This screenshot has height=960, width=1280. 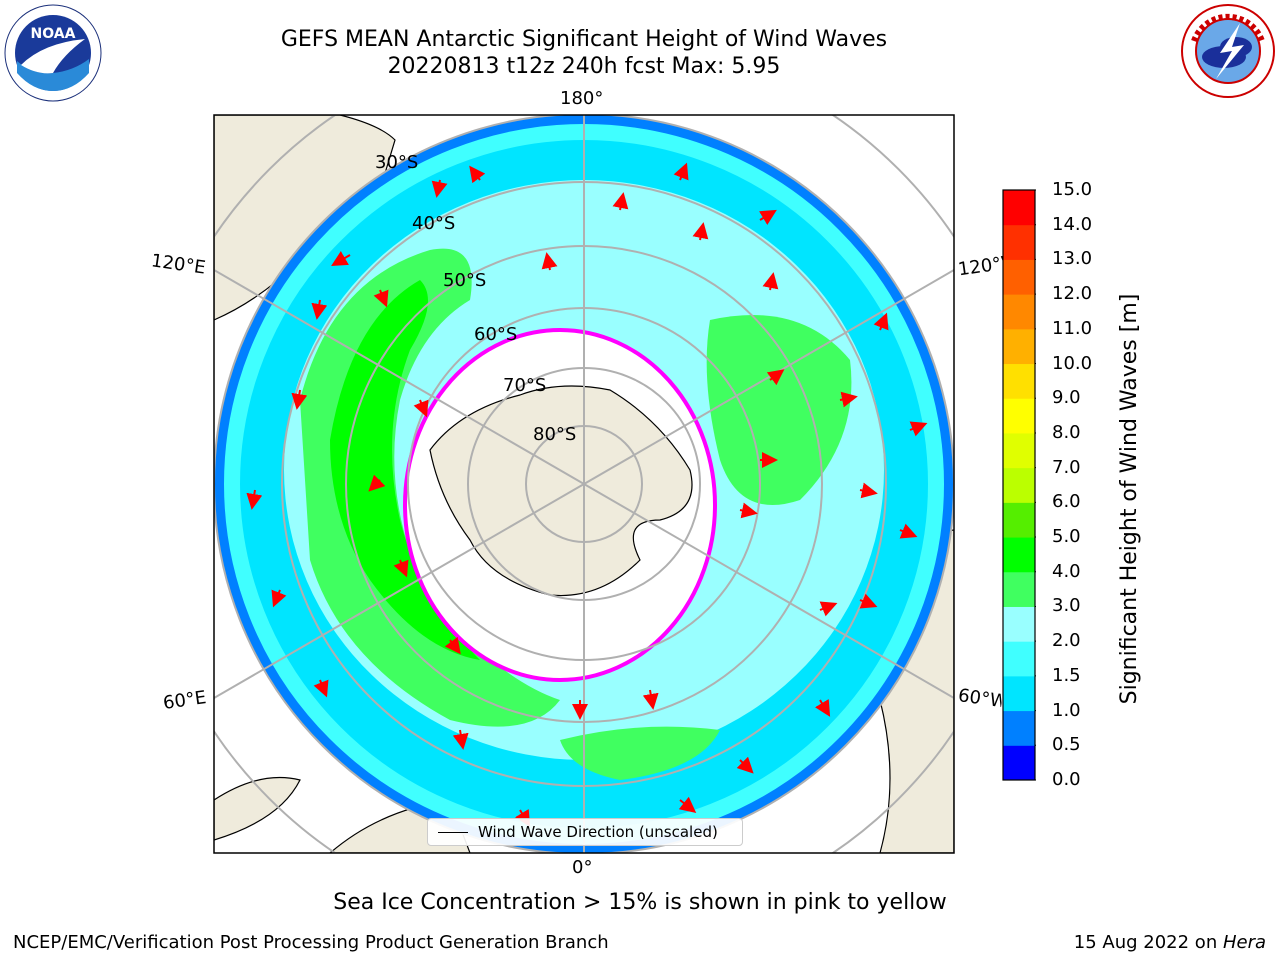 I want to click on noaa-logo-icon: NOAA, so click(x=53, y=53).